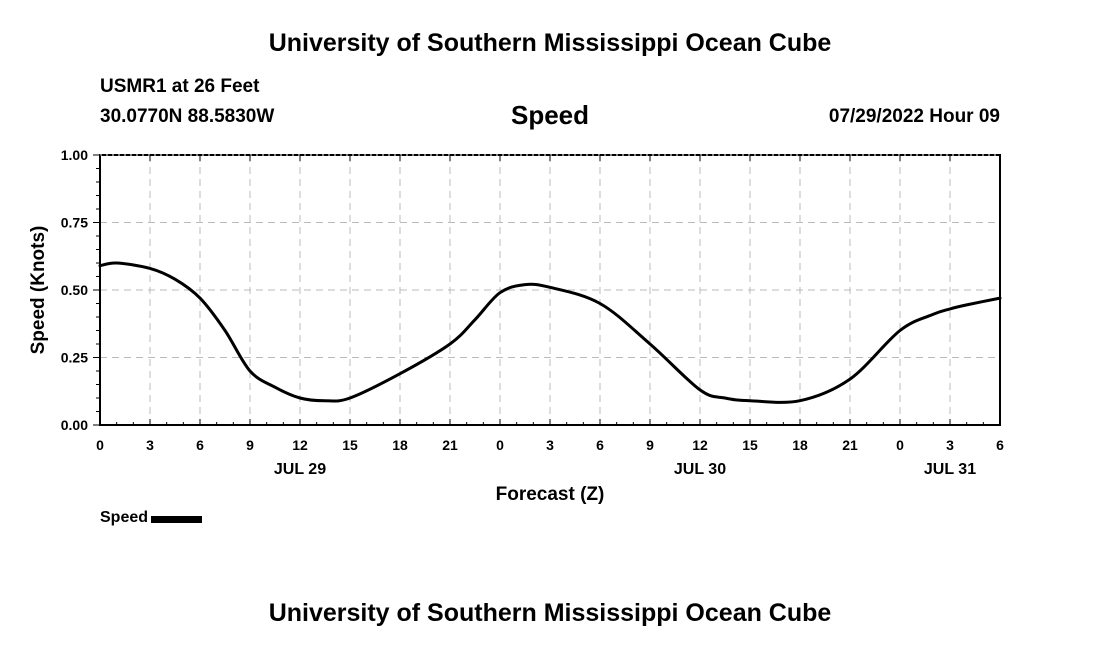 This screenshot has height=650, width=1100. What do you see at coordinates (550, 494) in the screenshot?
I see `x-axis-label: Forecast (Z)` at bounding box center [550, 494].